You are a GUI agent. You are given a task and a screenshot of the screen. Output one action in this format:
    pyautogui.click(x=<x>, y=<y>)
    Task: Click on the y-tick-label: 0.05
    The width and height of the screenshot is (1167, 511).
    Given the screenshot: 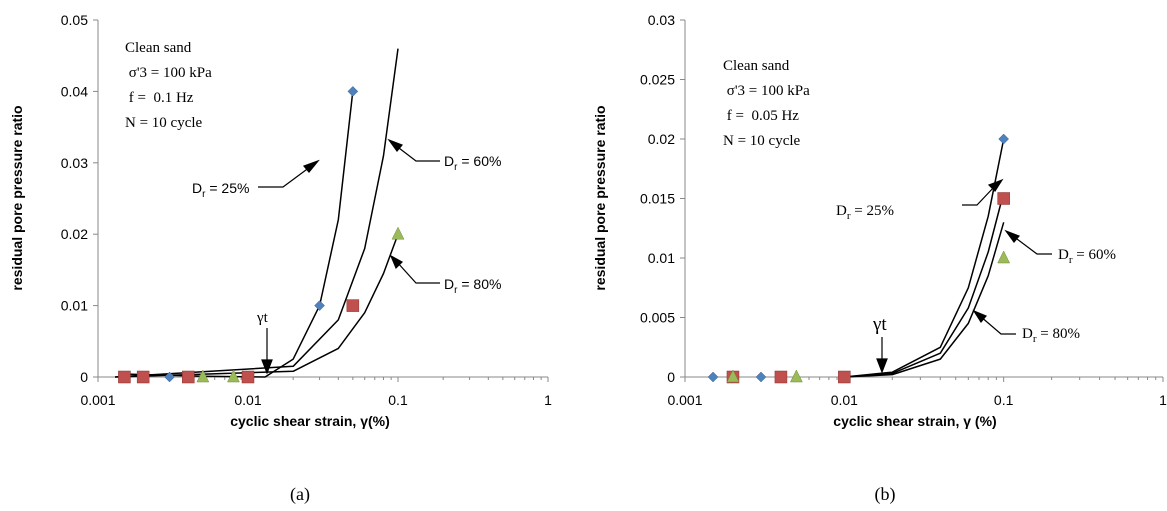 What is the action you would take?
    pyautogui.click(x=74, y=20)
    